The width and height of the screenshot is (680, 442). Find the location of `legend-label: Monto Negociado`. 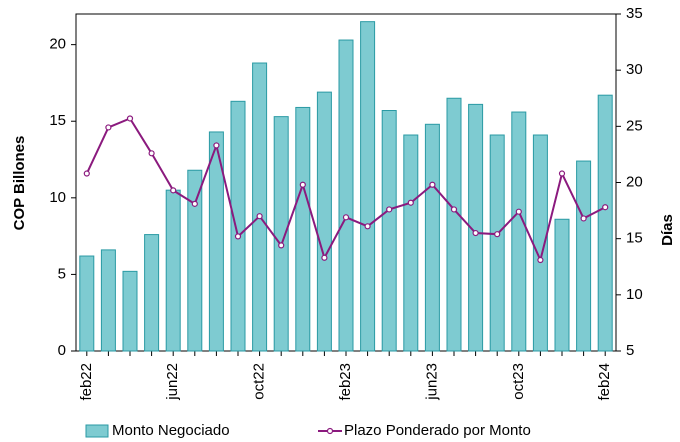

legend-label: Monto Negociado is located at coordinates (171, 430).